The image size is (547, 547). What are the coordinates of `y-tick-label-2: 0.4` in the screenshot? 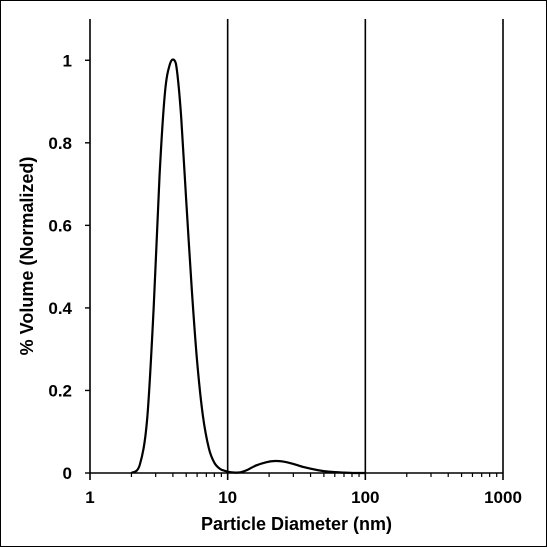 It's located at (60, 308).